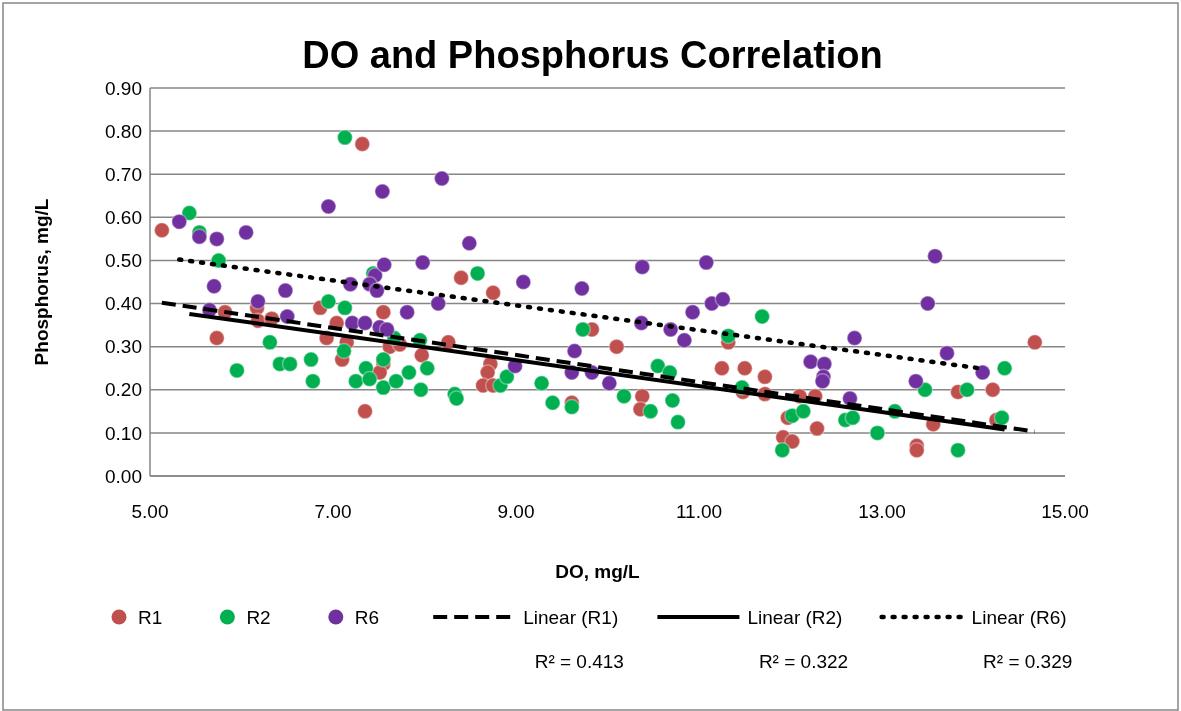  Describe the element at coordinates (795, 617) in the screenshot. I see `legend-label: Linear (R2)` at that location.